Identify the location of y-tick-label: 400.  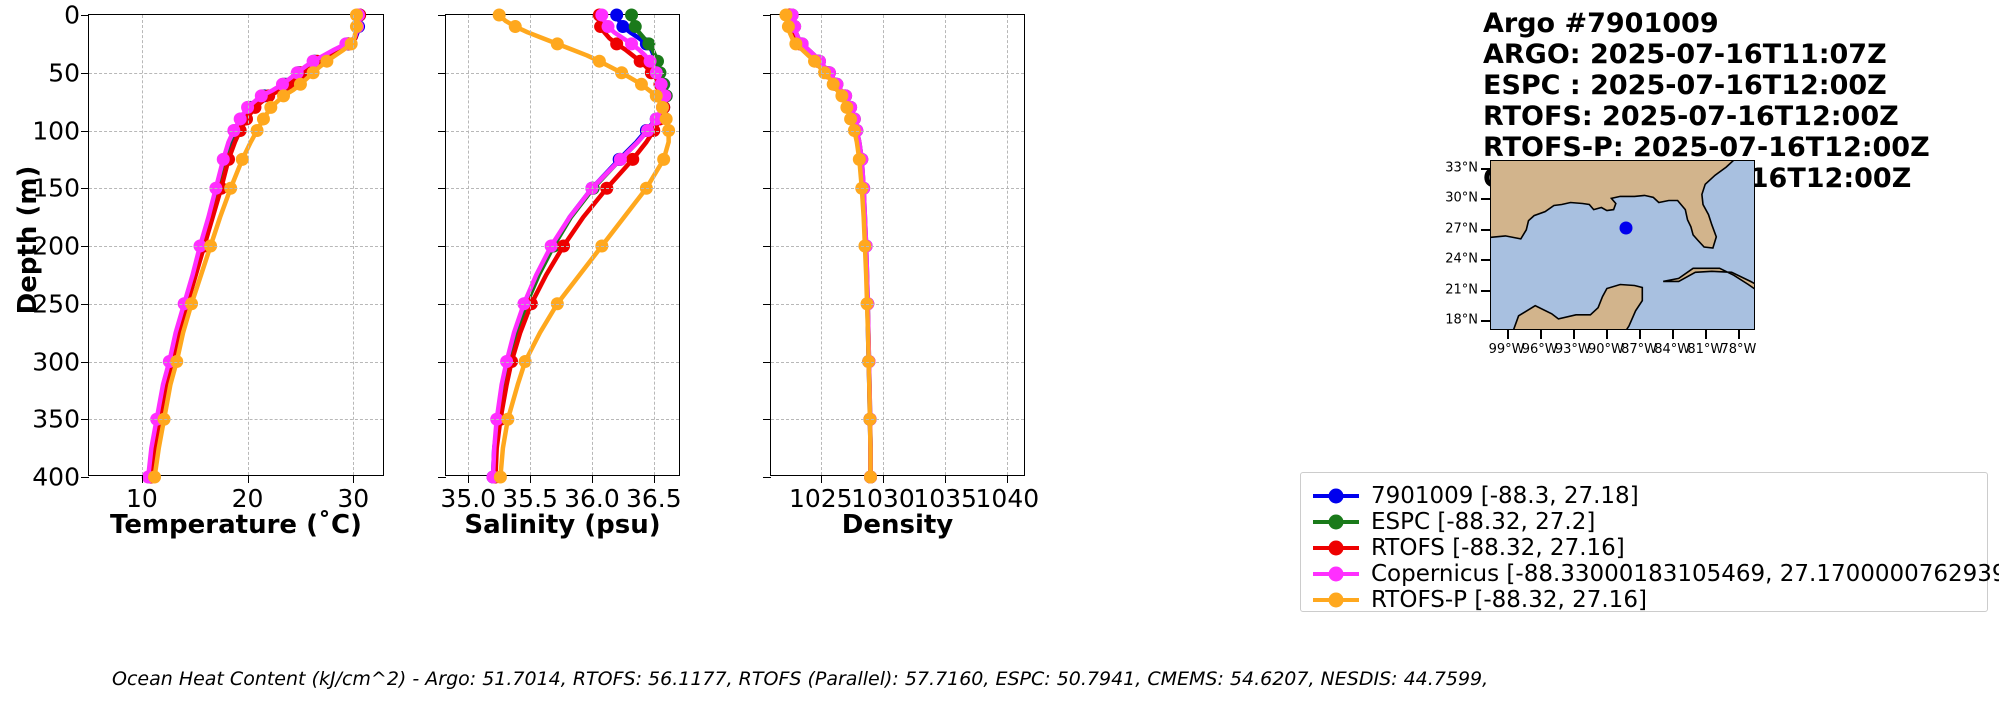
(56, 477).